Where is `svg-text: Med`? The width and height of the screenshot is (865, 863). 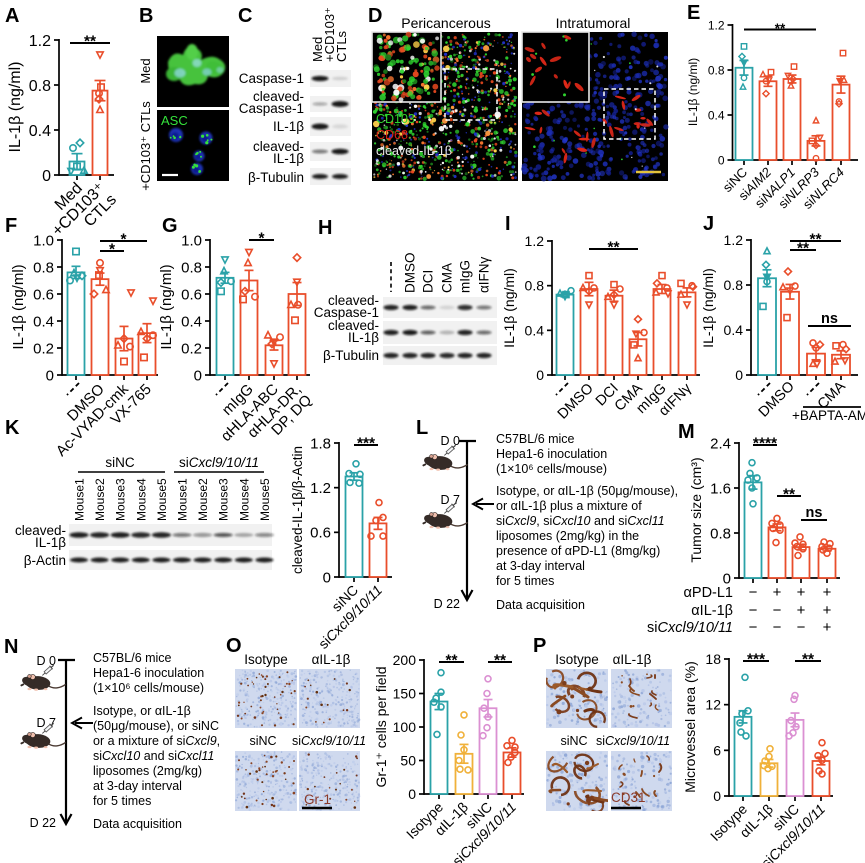 svg-text: Med is located at coordinates (145, 70).